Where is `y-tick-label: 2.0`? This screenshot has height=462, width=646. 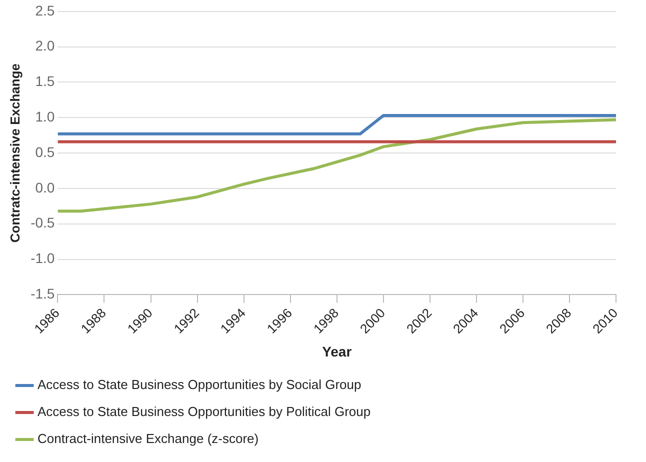 y-tick-label: 2.0 is located at coordinates (45, 46).